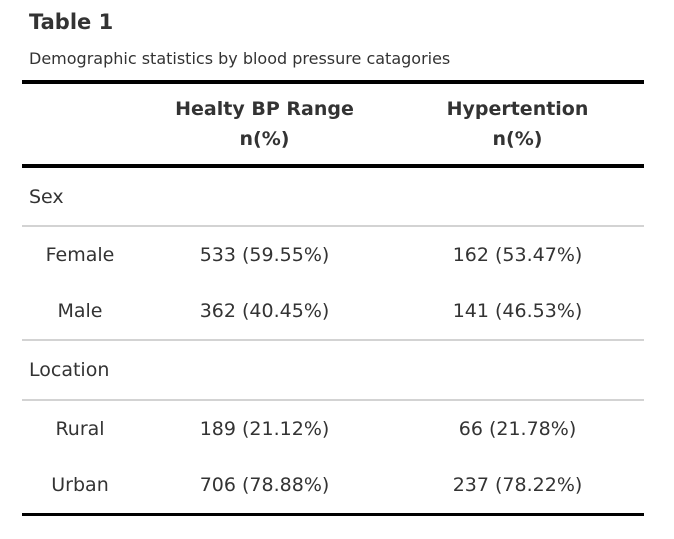  I want to click on table-row: Male 362 (40.45%) 141 (46.53%), so click(333, 312).